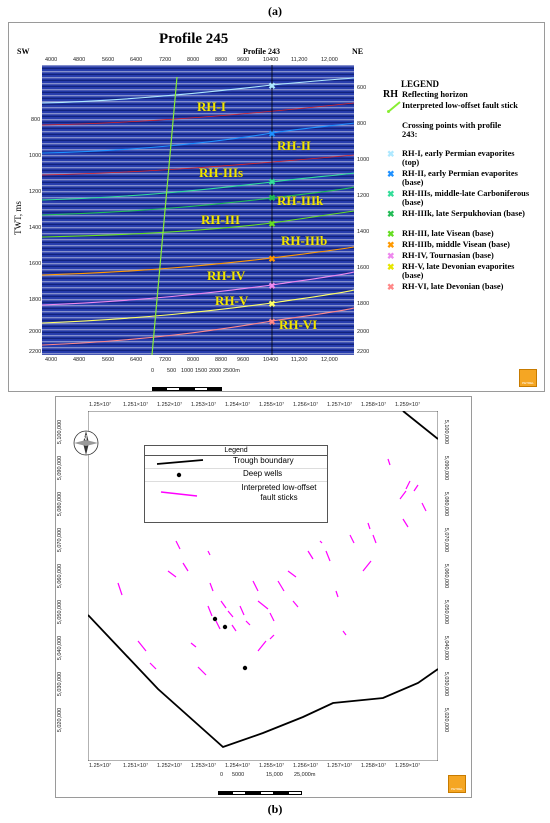 The image size is (550, 823). Describe the element at coordinates (261, 51) in the screenshot. I see `crossing-profile-label: Profile 243` at that location.